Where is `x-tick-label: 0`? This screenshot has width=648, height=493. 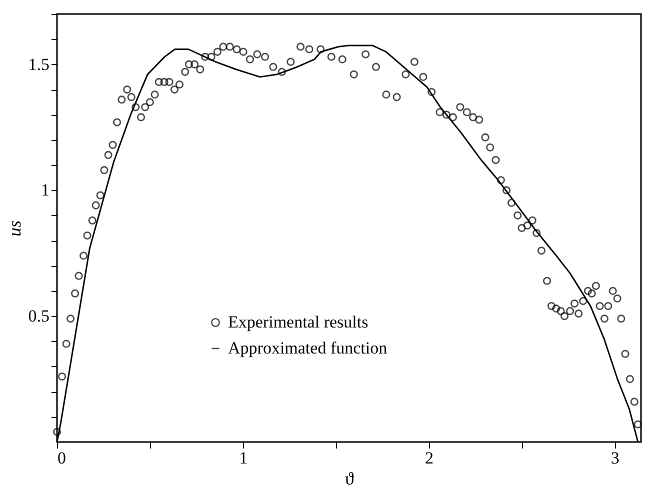
x-tick-label: 0 is located at coordinates (62, 458).